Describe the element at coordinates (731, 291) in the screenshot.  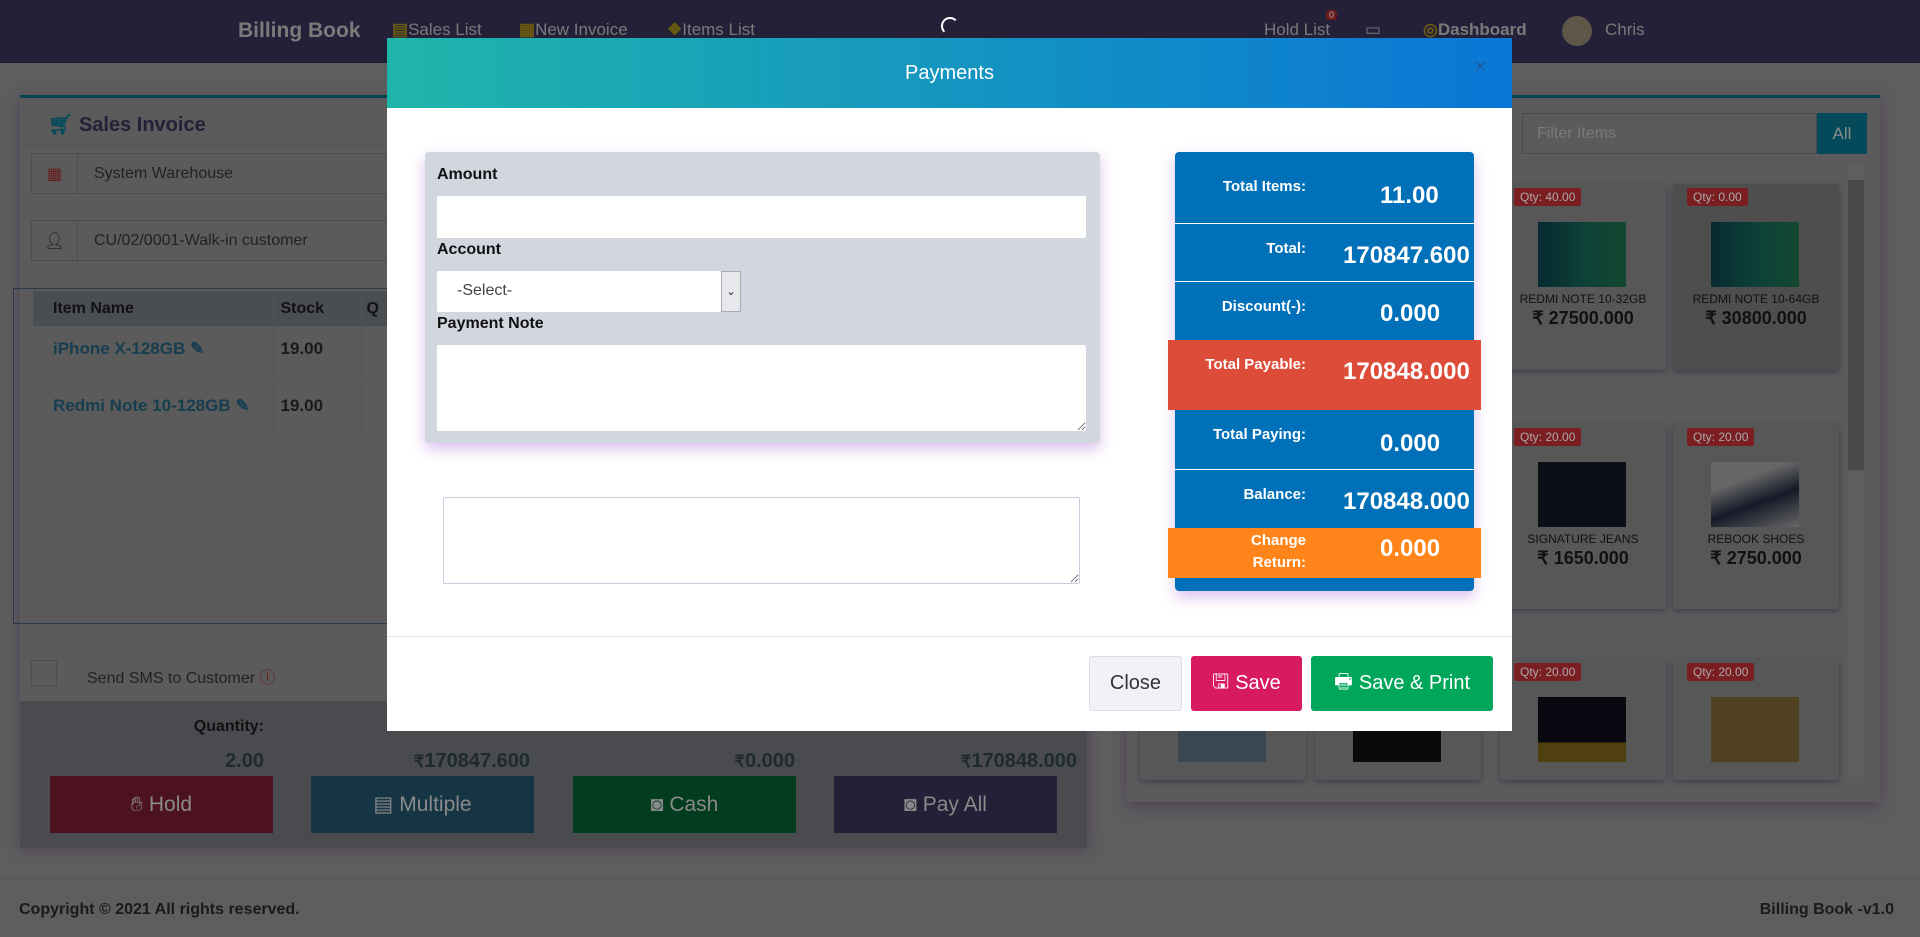
I see `chevron-down-icon: ⌄` at that location.